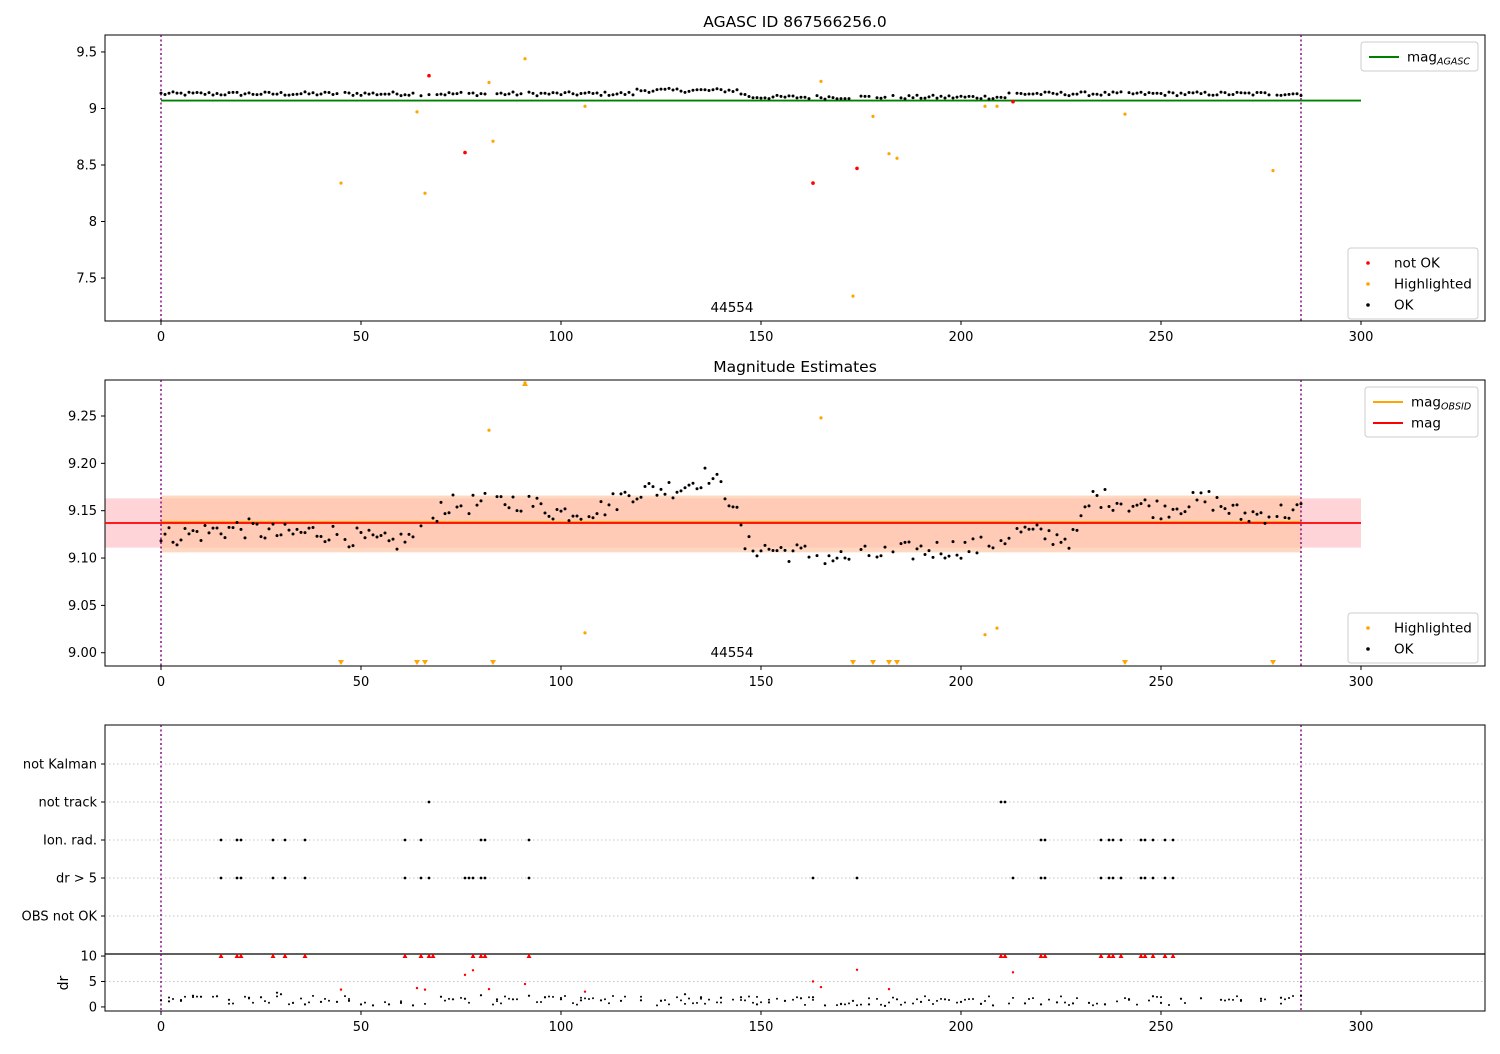 Image resolution: width=1500 pixels, height=1054 pixels. Describe the element at coordinates (857, 168) in the screenshot. I see `not-ok-point` at that location.